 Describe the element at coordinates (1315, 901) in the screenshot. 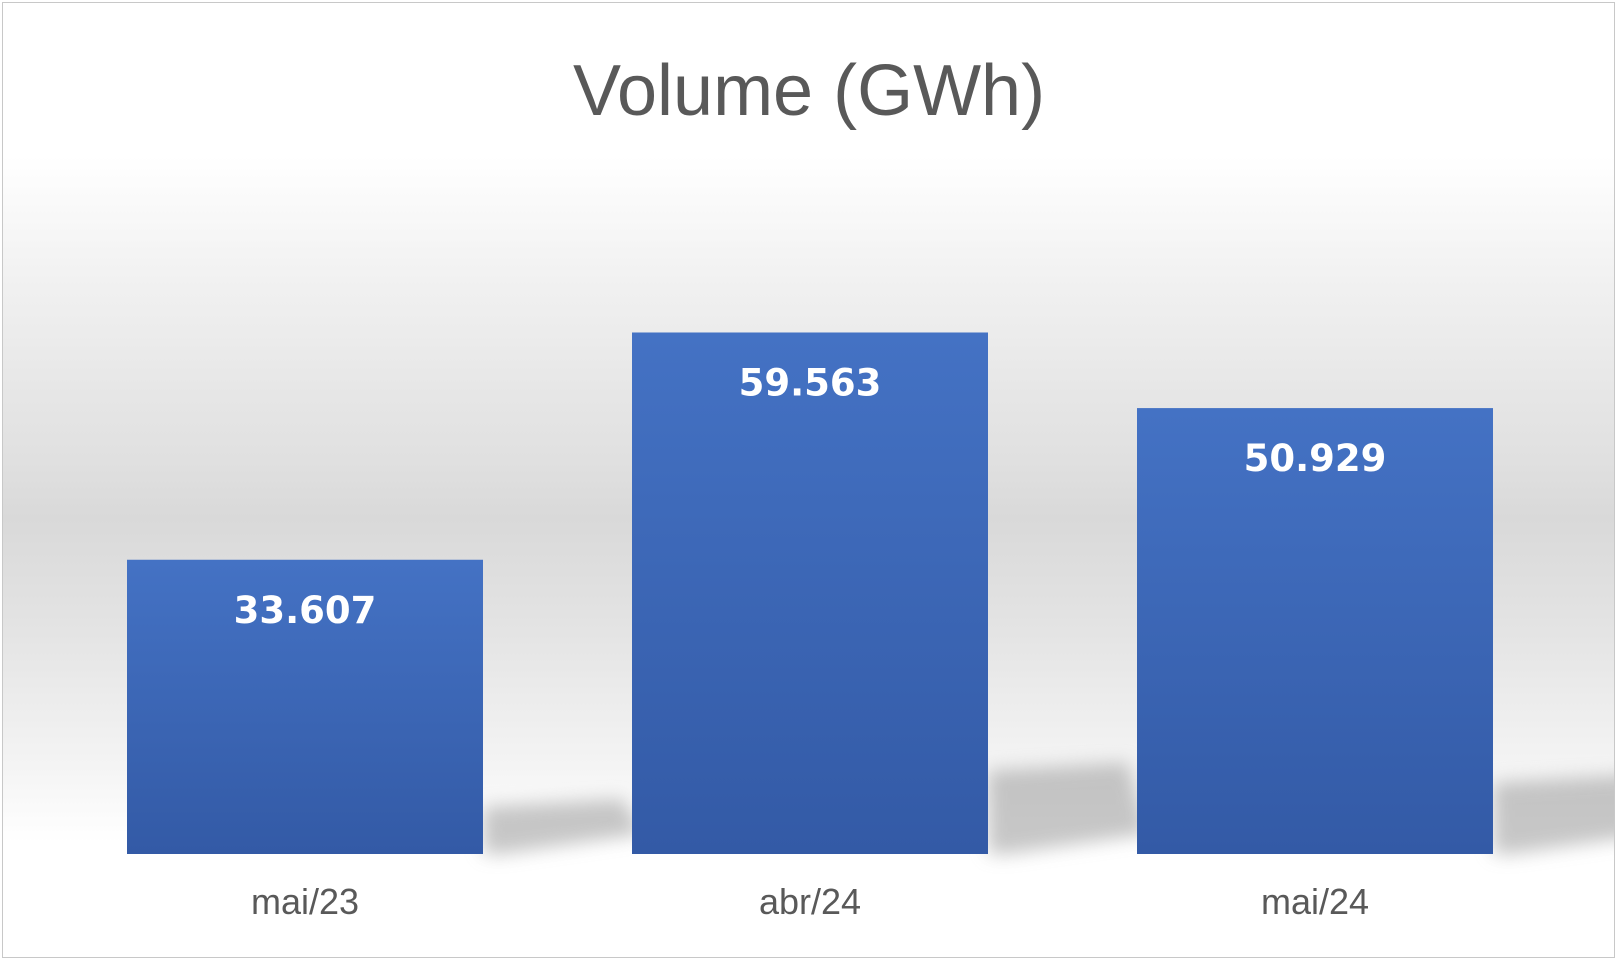

I see `category-label: mai/24` at that location.